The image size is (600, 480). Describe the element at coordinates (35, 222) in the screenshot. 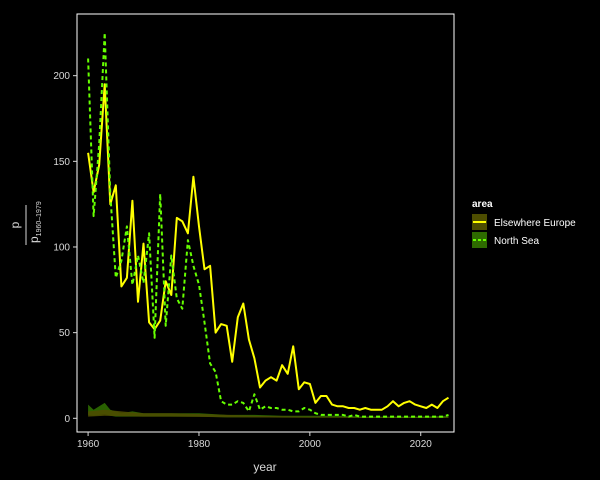

I see `svg-text: p1960–1979` at that location.